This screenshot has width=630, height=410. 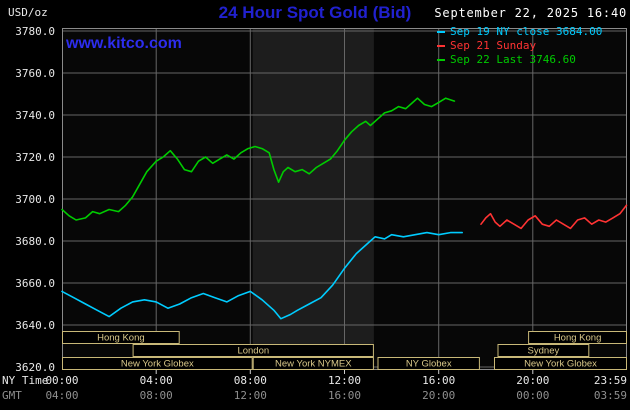 I want to click on x-tick-label: 23:59, so click(x=610, y=380).